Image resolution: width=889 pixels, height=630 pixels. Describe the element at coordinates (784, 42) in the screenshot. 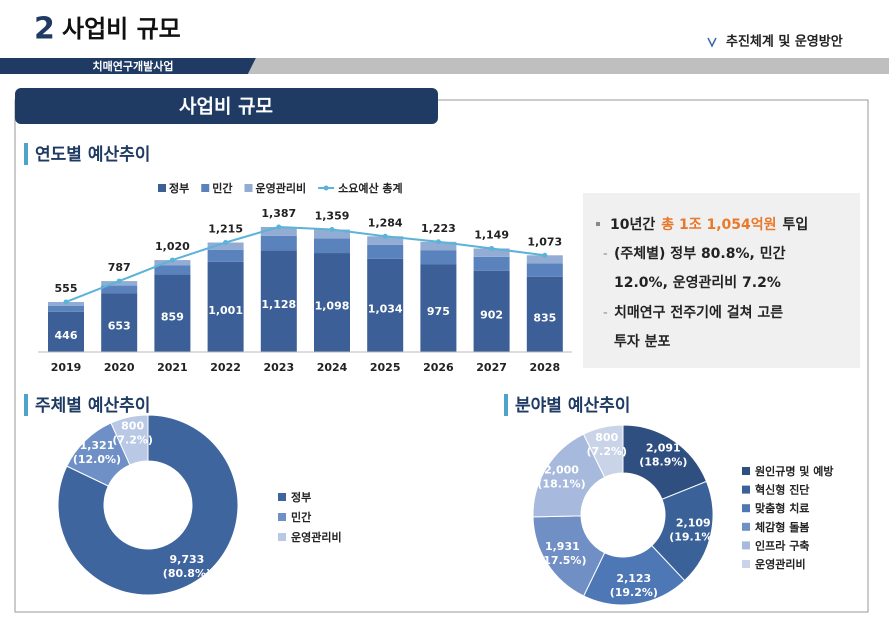

I see `breadcrumb: 추진체계 및 운영방안` at that location.